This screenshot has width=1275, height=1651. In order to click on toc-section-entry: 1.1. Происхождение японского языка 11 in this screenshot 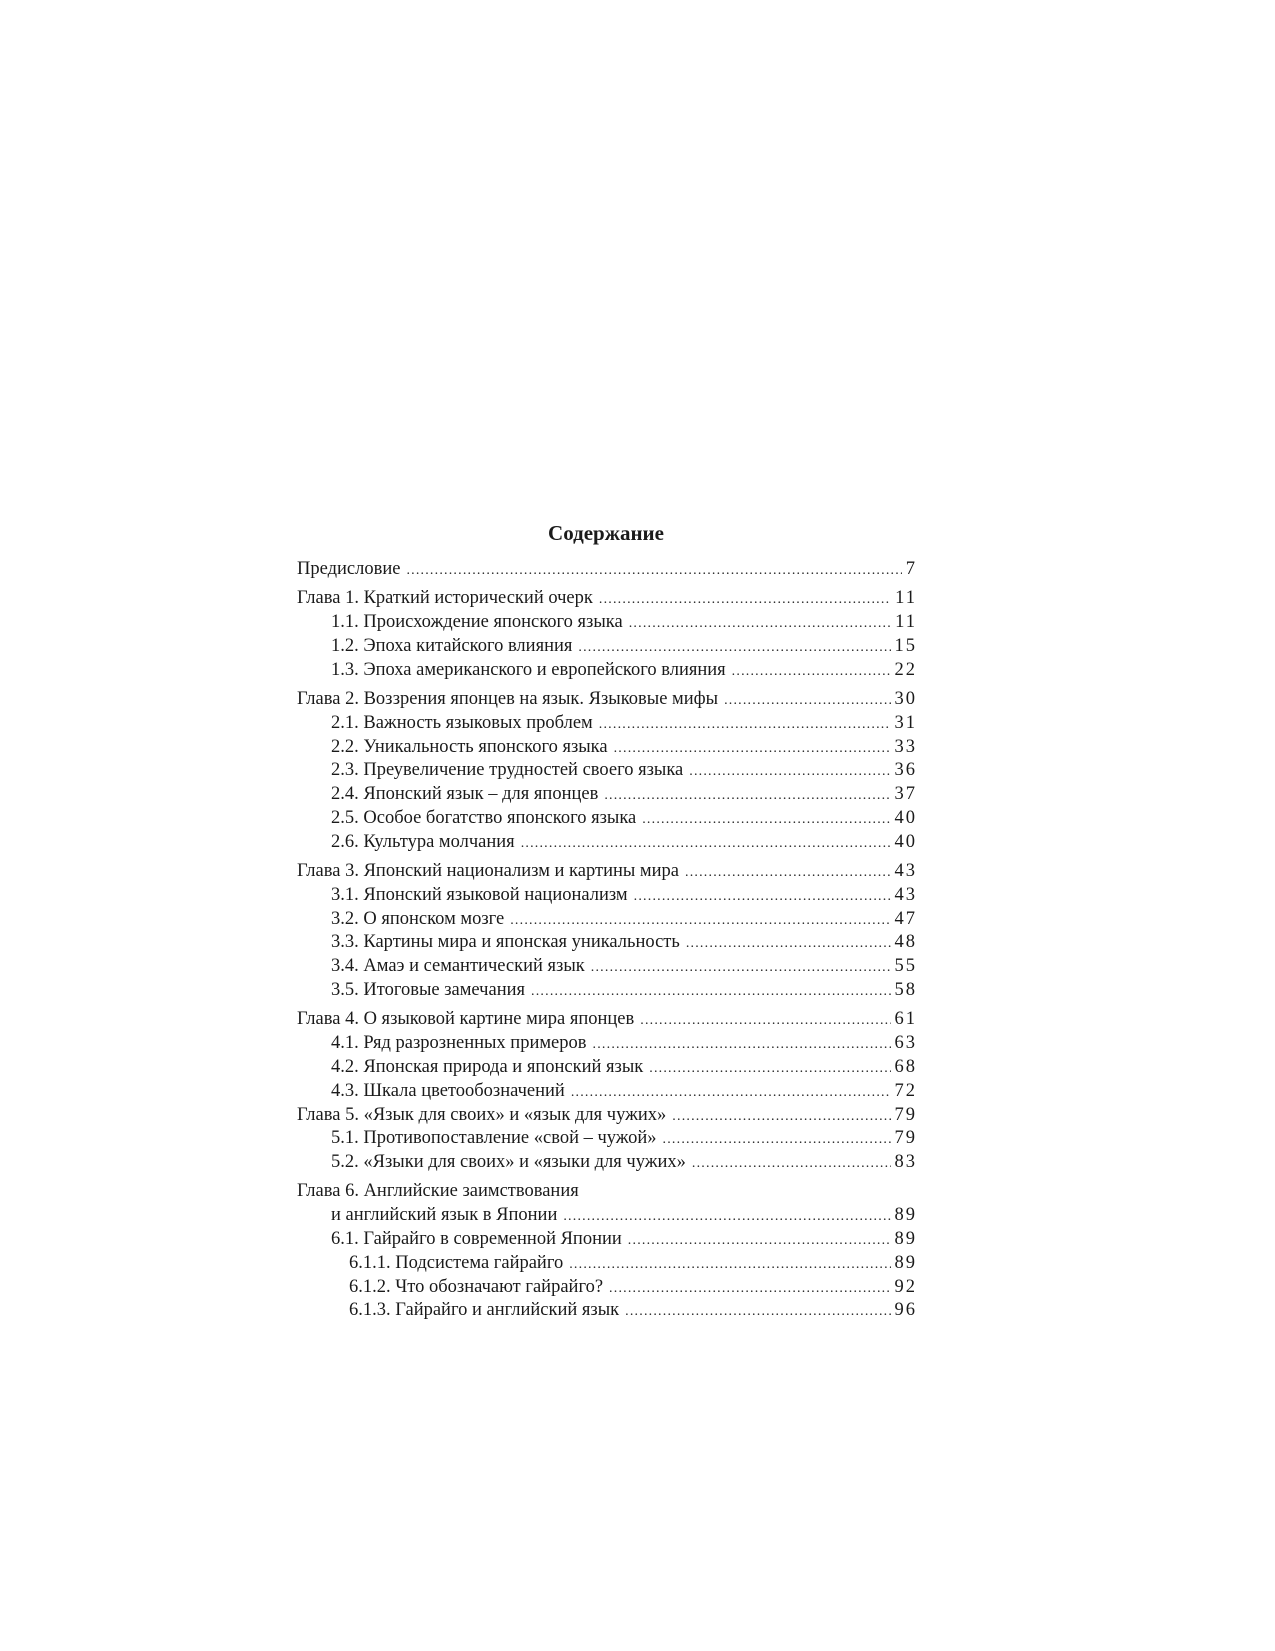, I will do `click(606, 623)`.